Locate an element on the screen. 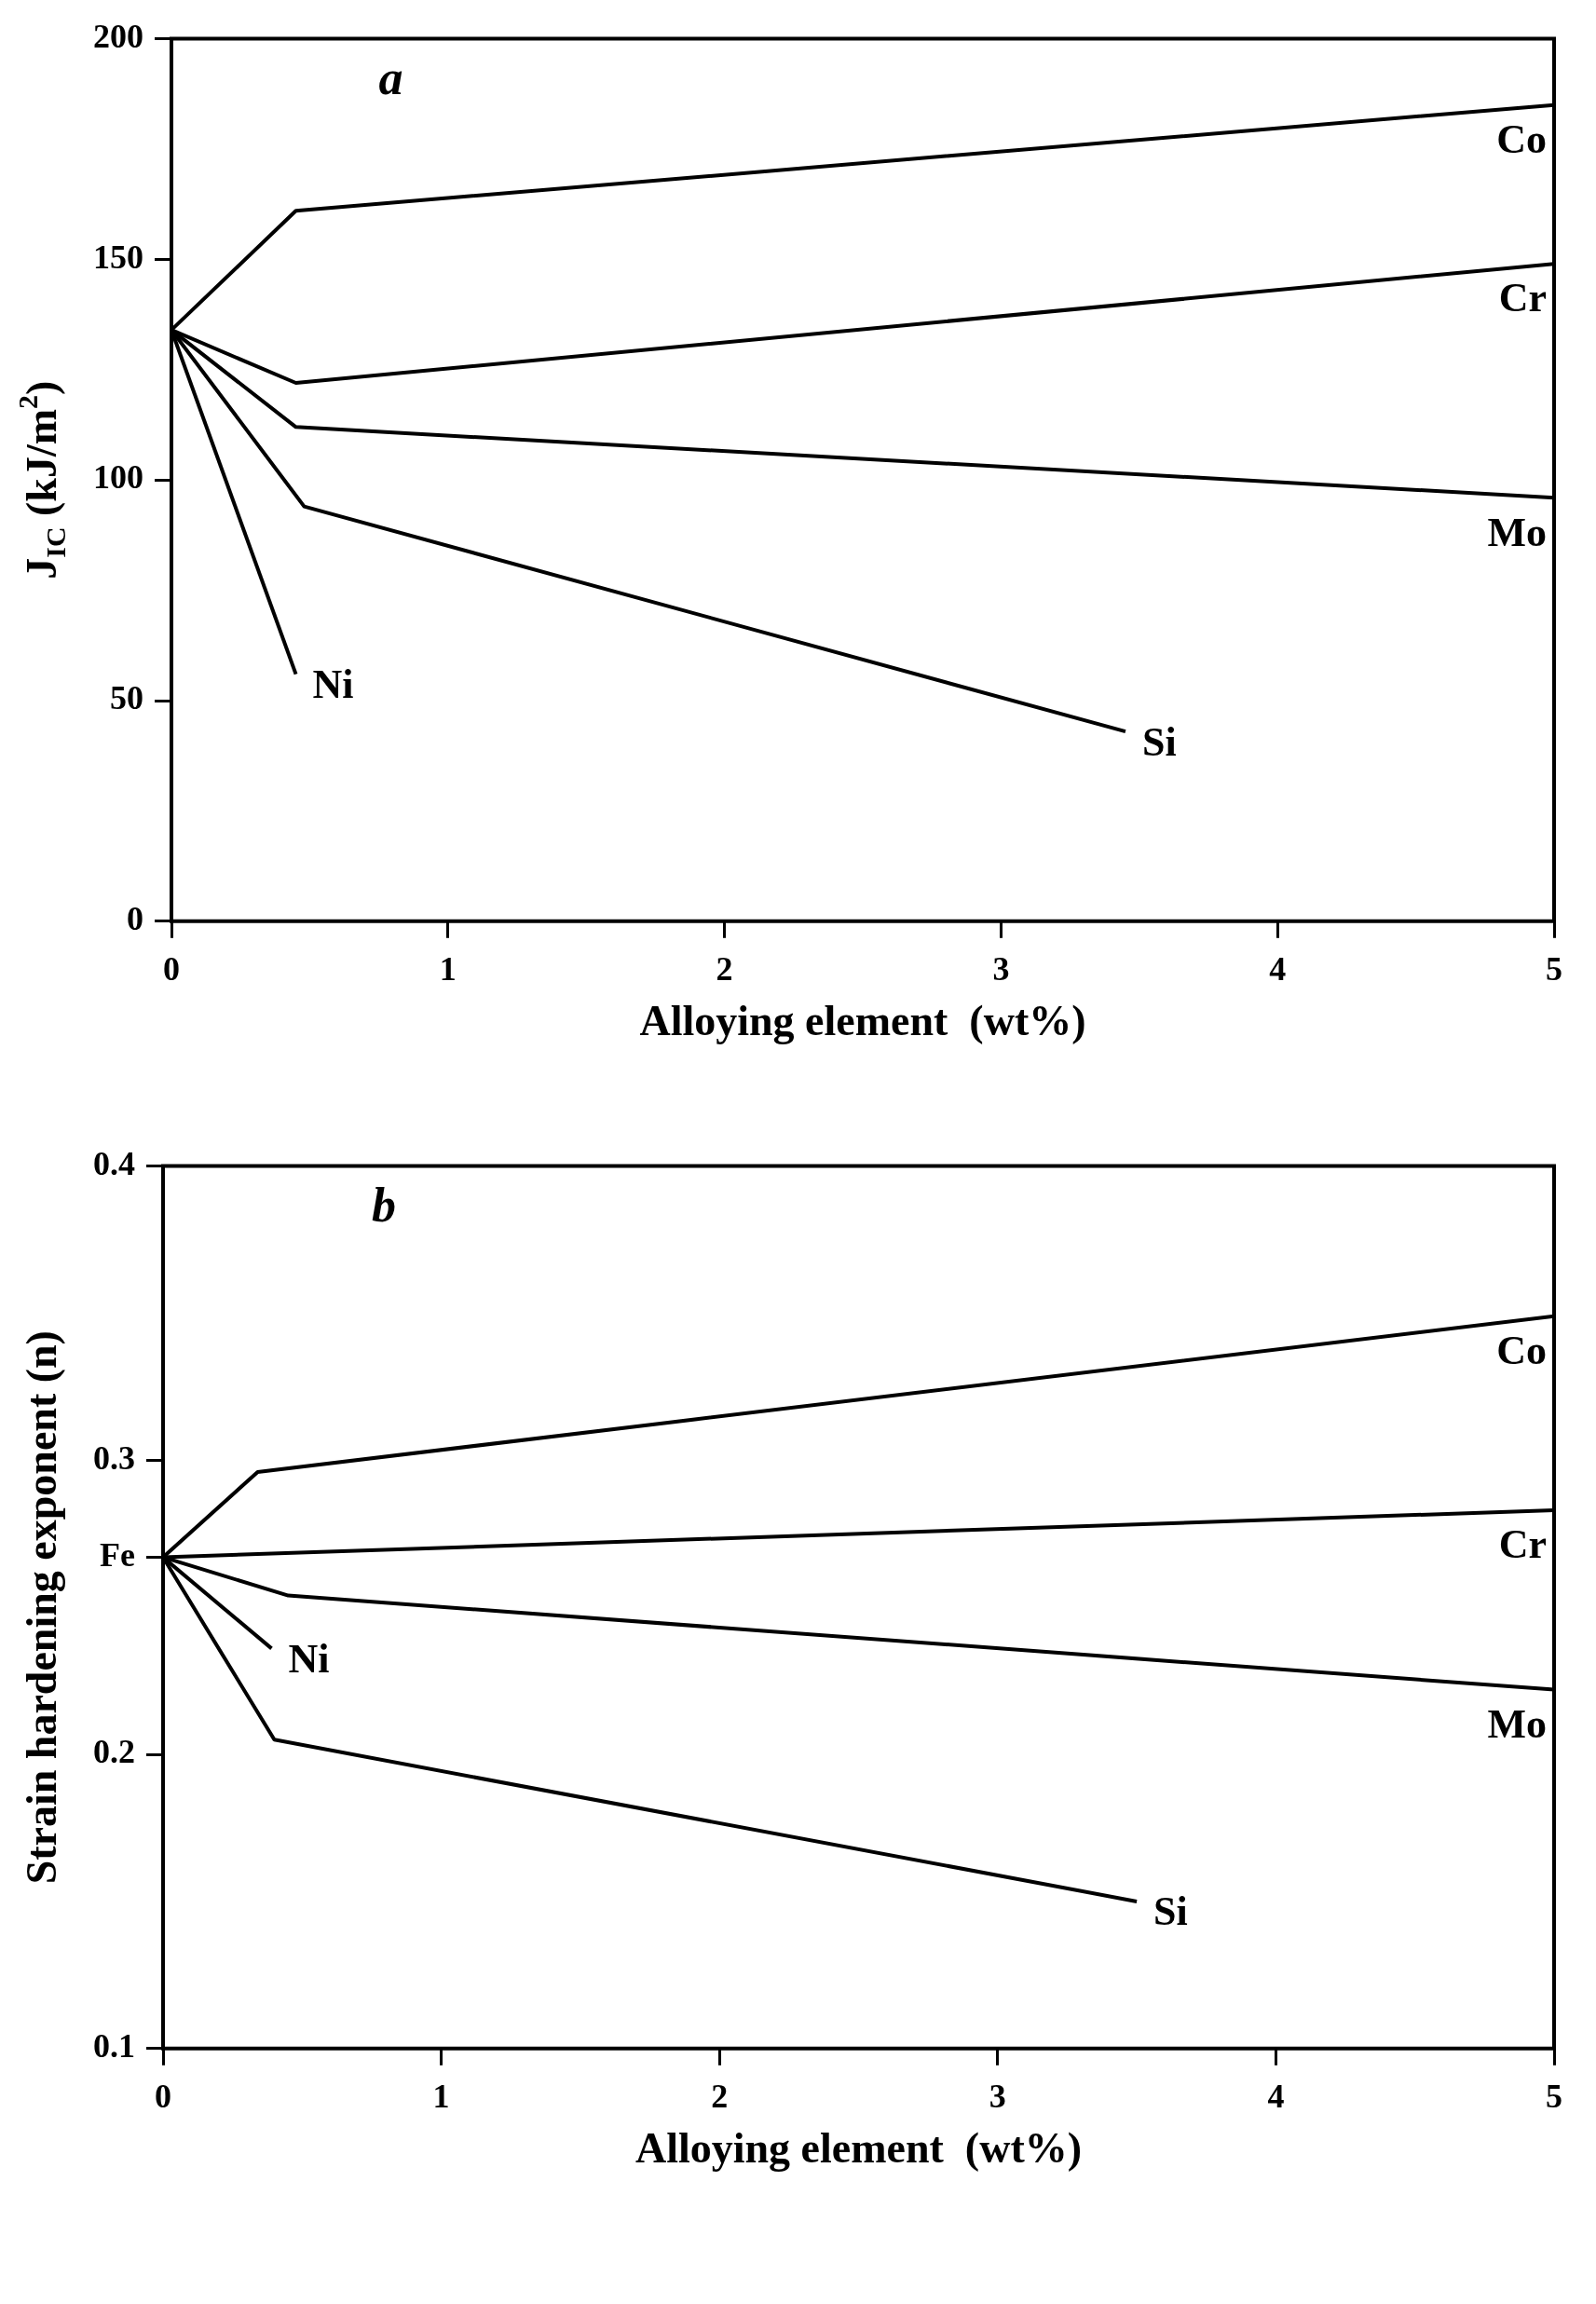 This screenshot has width=1596, height=2304. y-tick-label: 0 is located at coordinates (135, 919).